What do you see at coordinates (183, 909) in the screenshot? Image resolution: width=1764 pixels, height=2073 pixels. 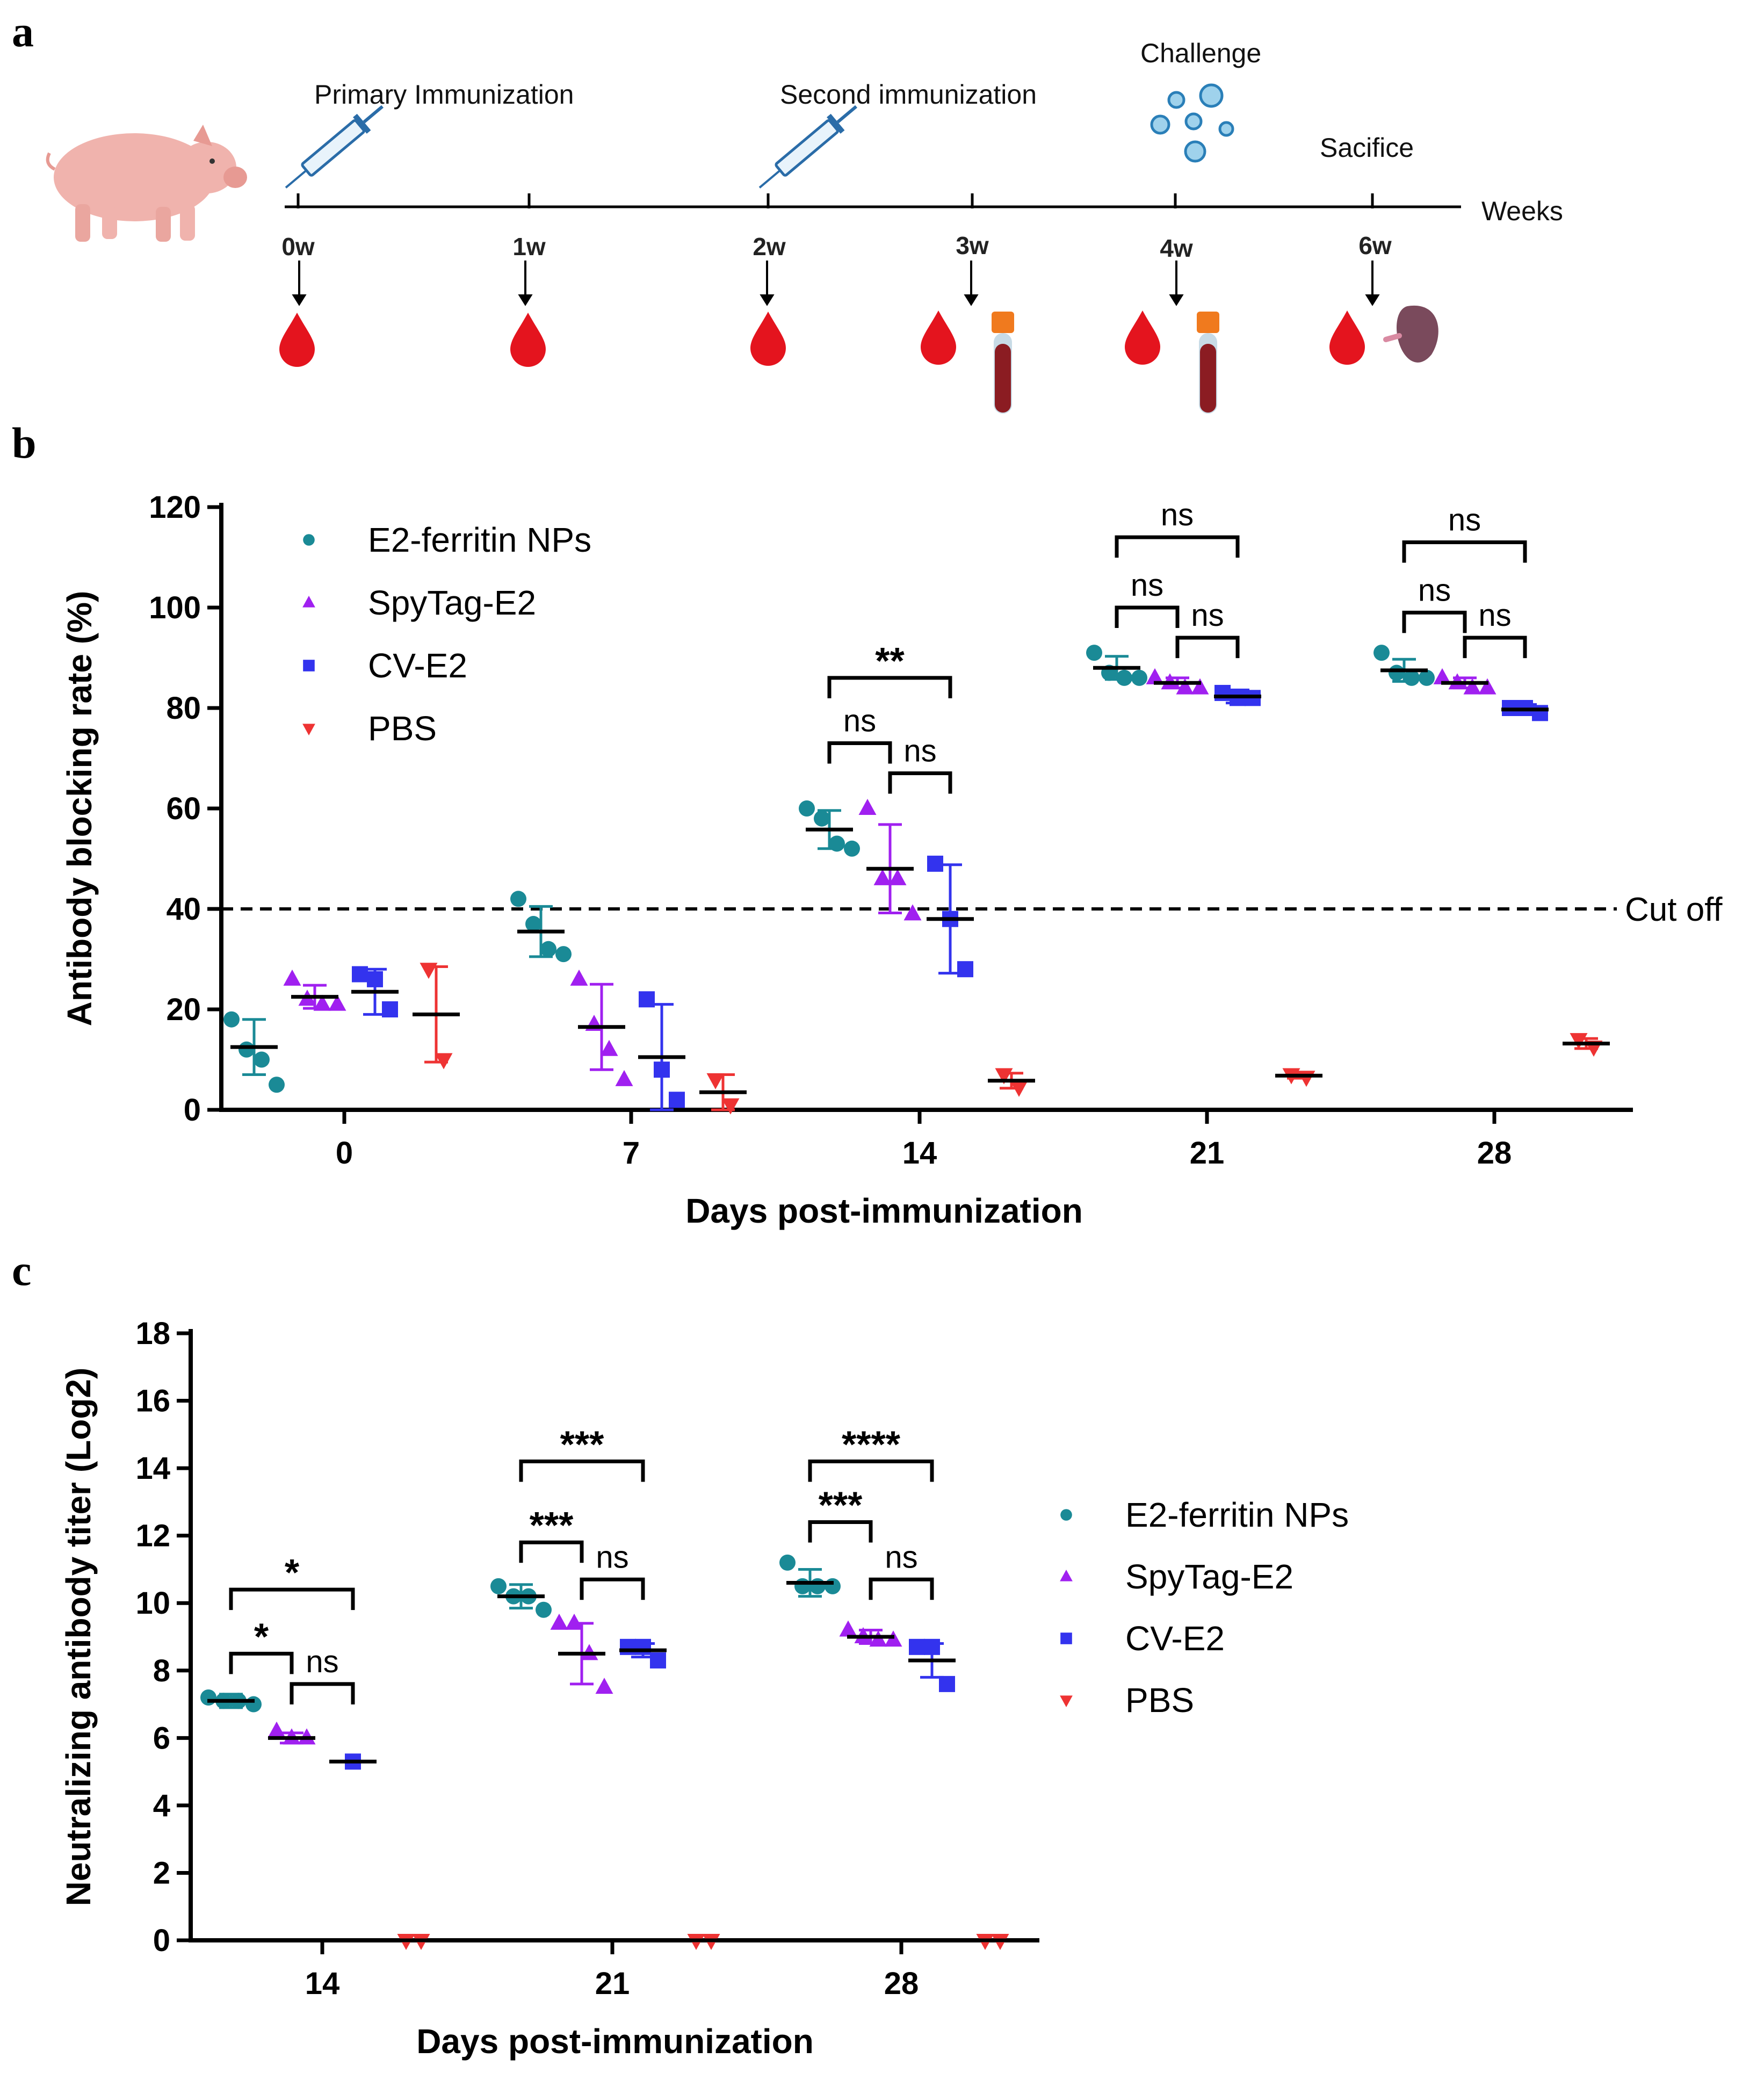 I see `y-tick-label: 40` at bounding box center [183, 909].